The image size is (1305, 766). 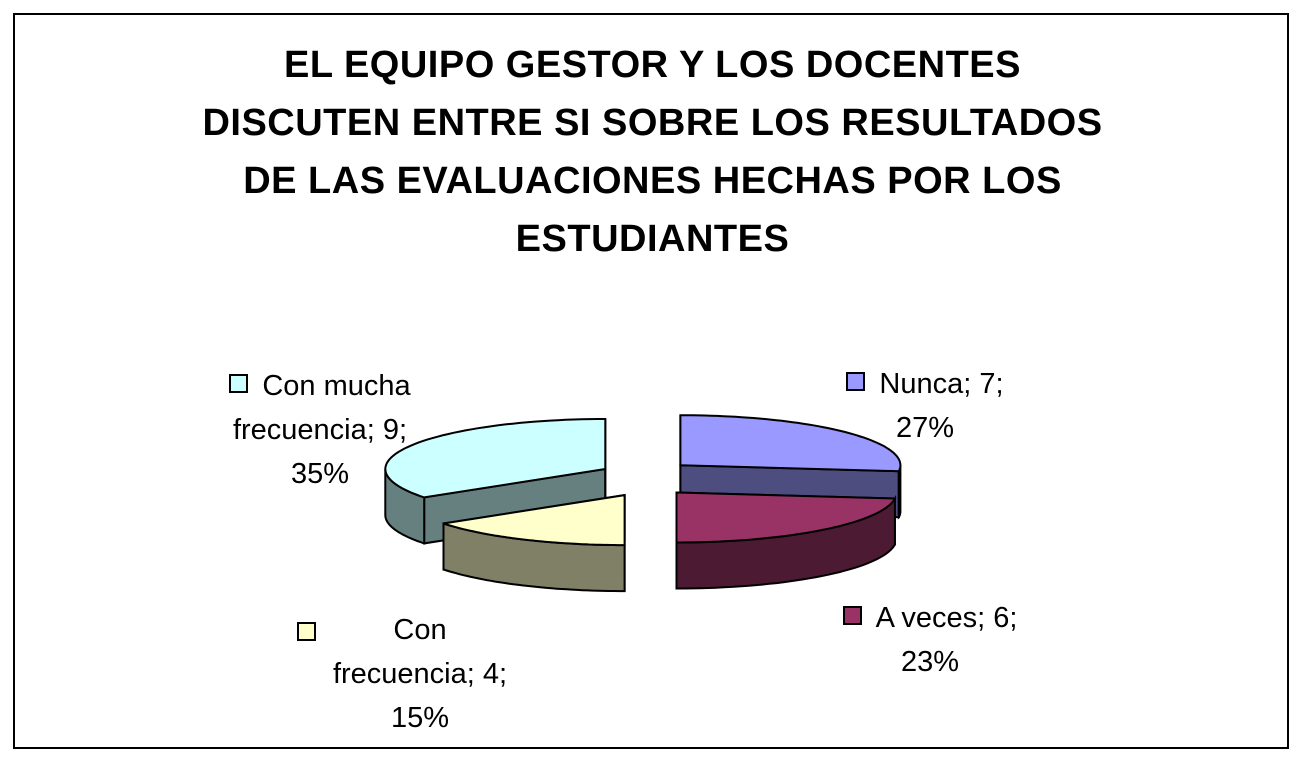 What do you see at coordinates (941, 384) in the screenshot?
I see `data-label-line: Nunca; 7;` at bounding box center [941, 384].